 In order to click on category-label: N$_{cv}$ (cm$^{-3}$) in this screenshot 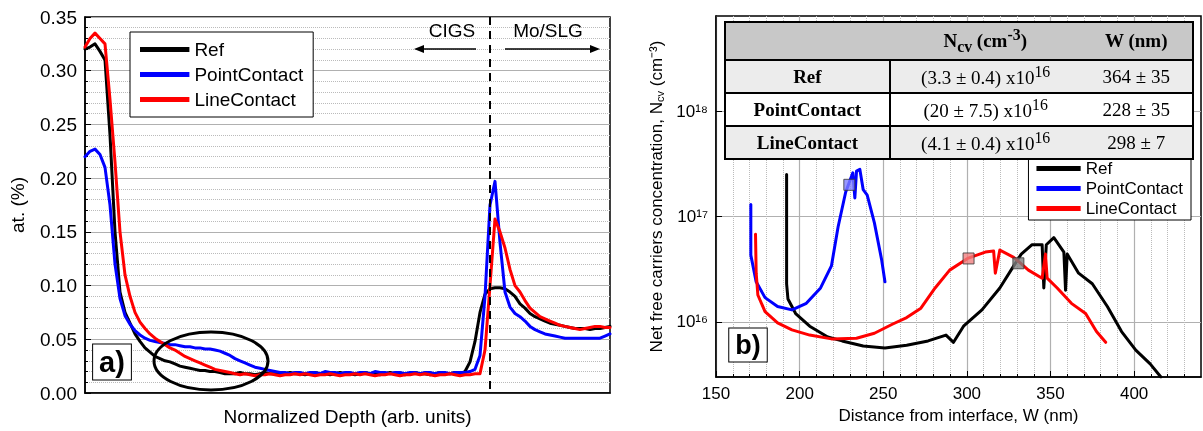, I will do `click(985, 41)`.